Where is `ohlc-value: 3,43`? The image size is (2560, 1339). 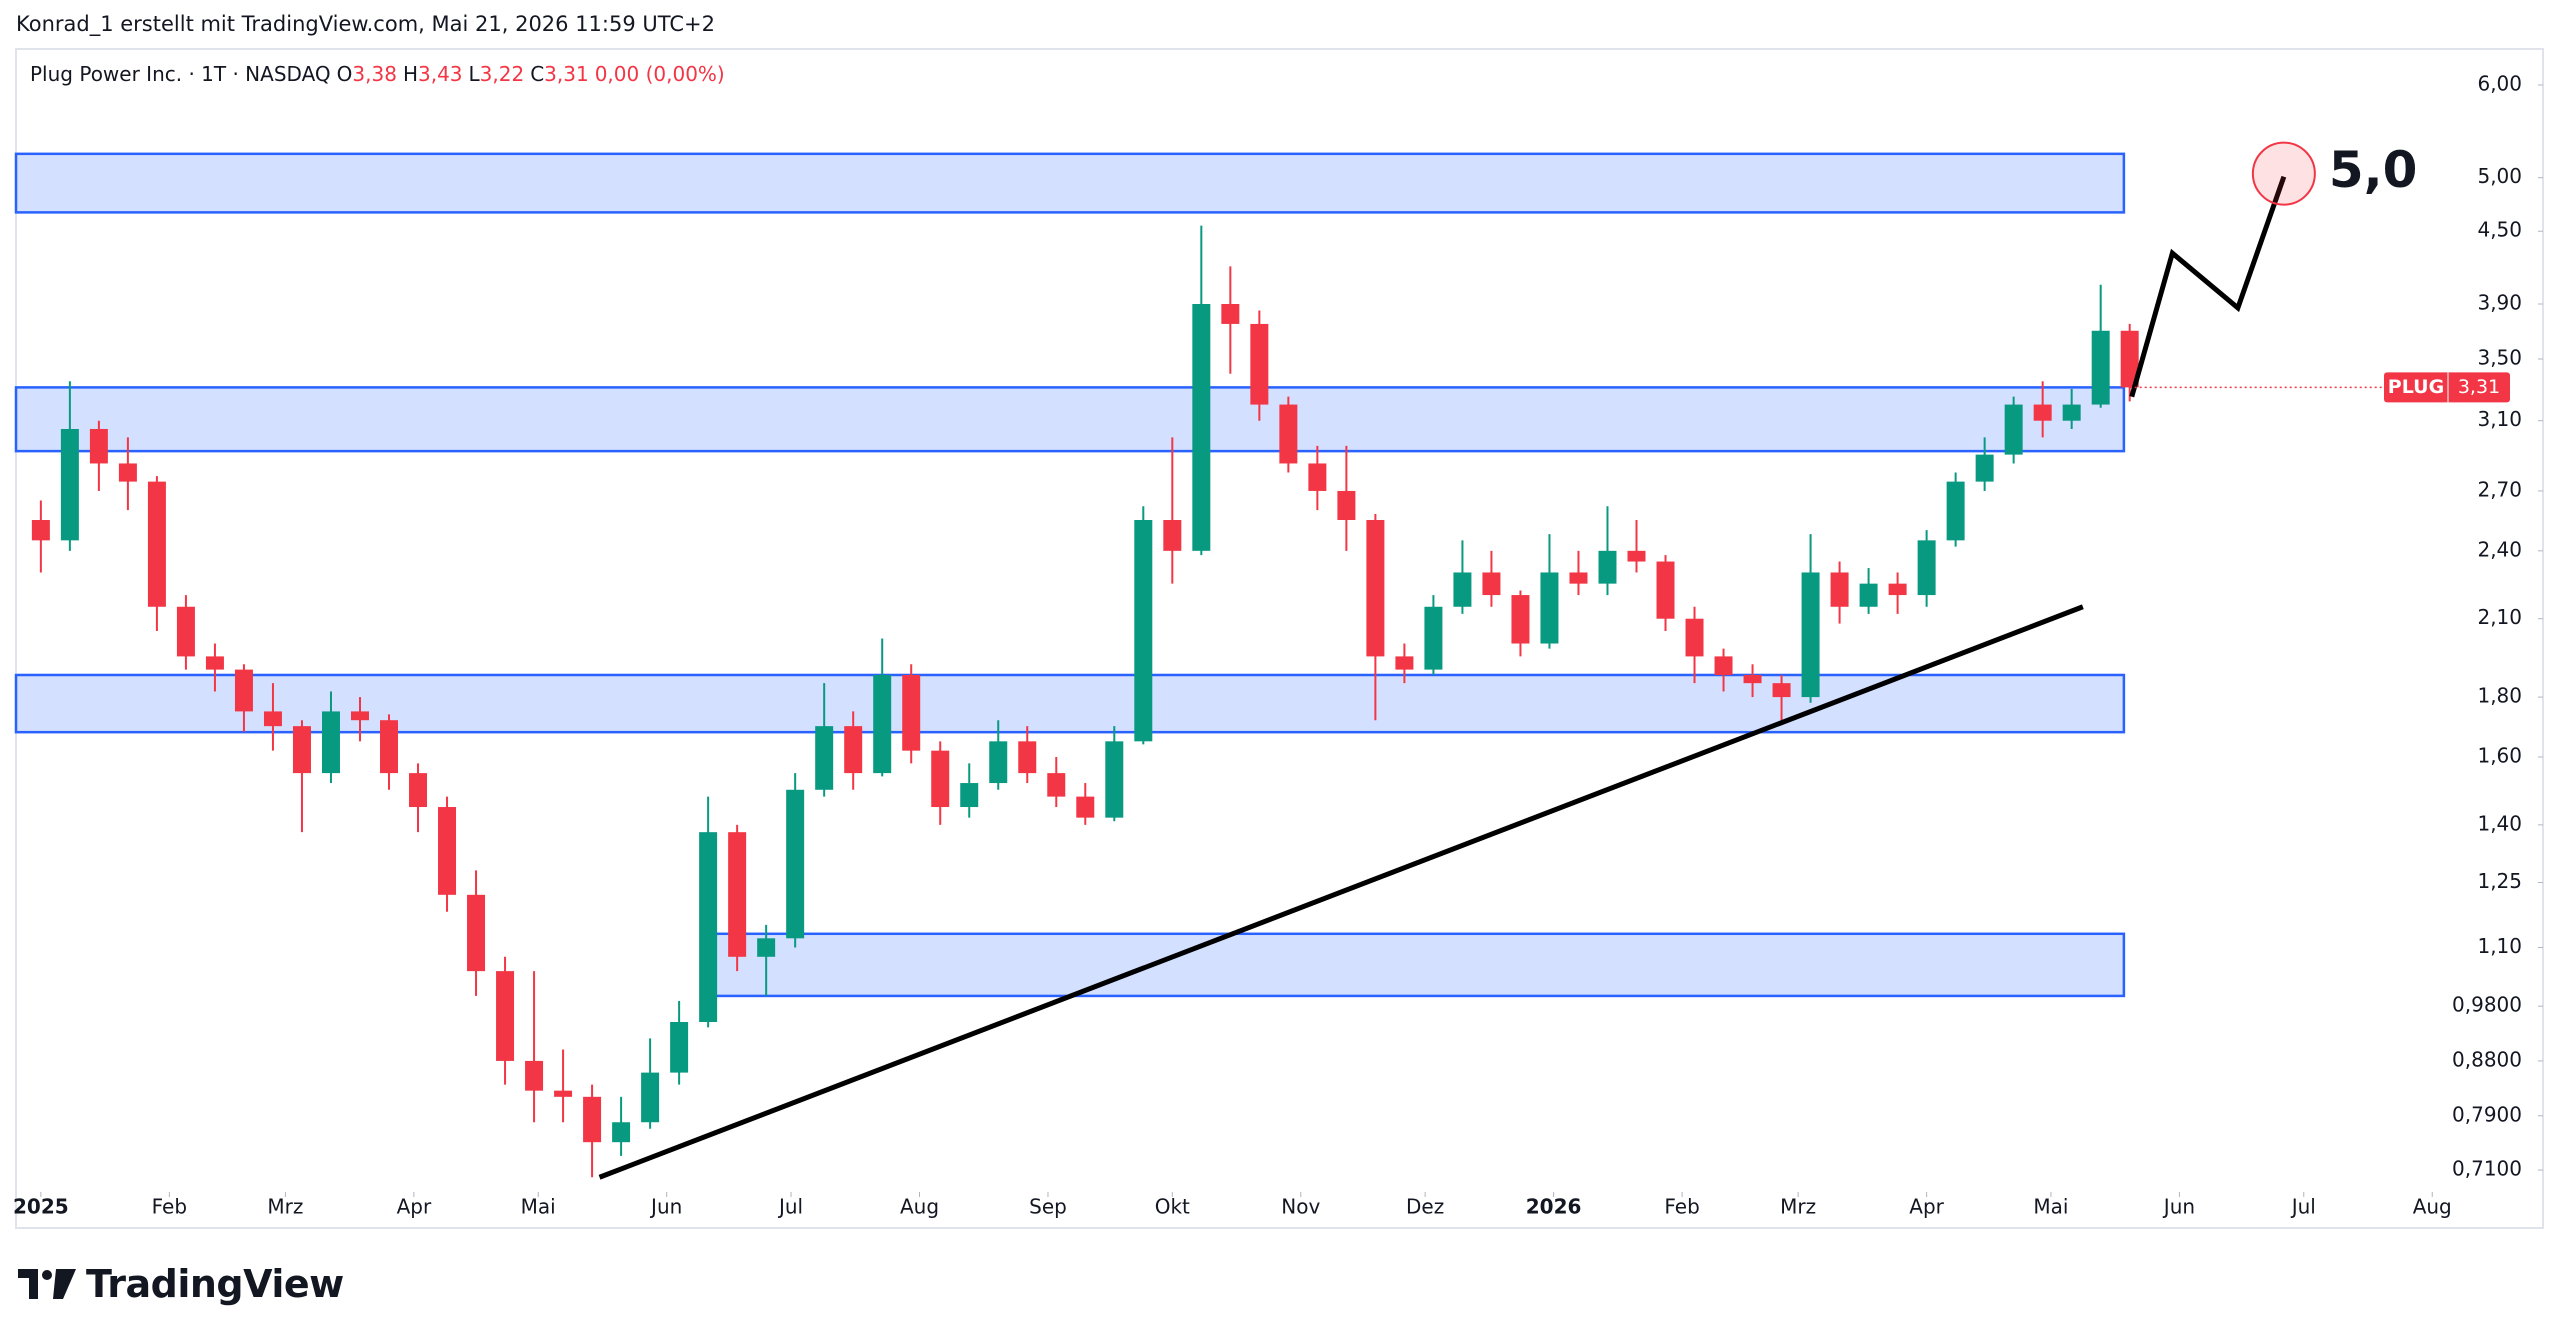 ohlc-value: 3,43 is located at coordinates (440, 74).